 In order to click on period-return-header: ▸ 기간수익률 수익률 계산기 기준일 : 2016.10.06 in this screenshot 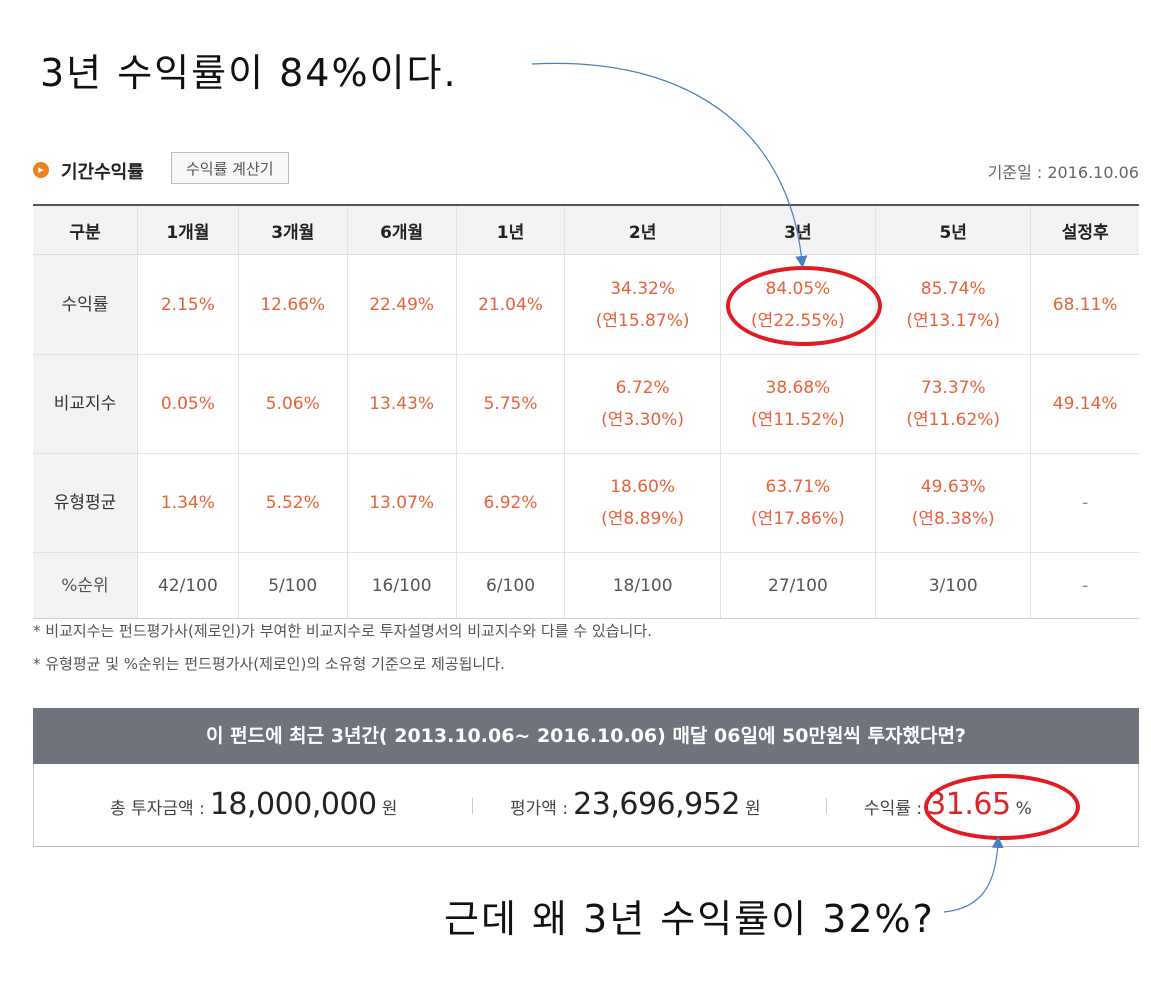, I will do `click(586, 170)`.